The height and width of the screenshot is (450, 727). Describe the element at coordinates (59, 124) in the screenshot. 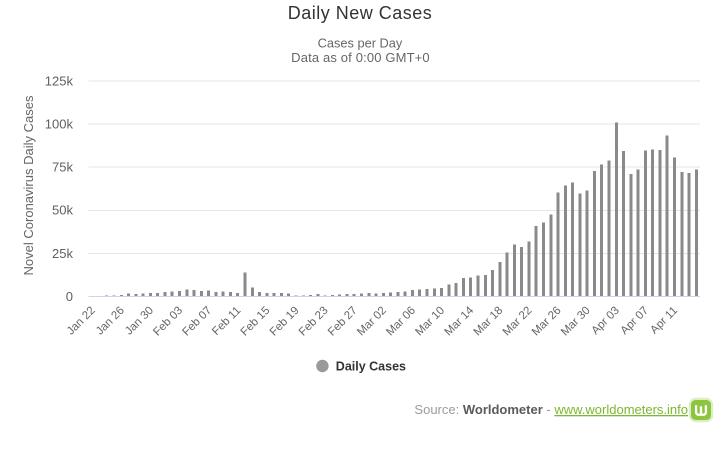

I see `svg-text: 100k` at that location.